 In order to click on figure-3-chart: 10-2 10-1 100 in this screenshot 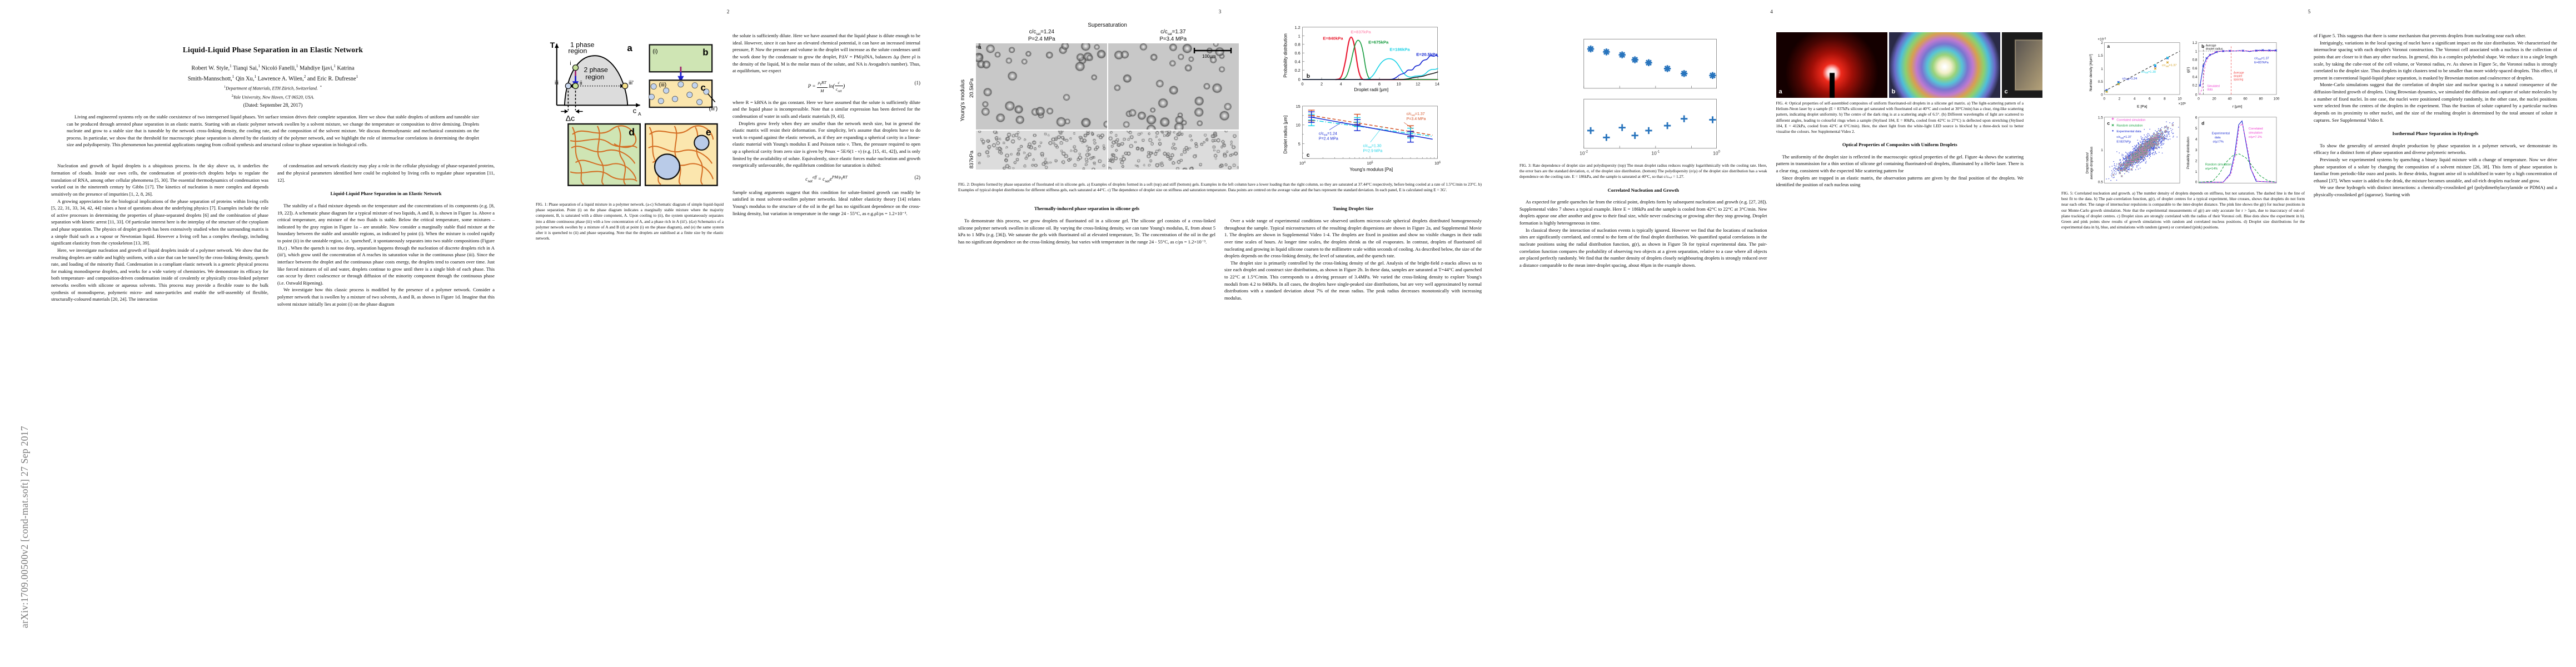, I will do `click(1650, 97)`.